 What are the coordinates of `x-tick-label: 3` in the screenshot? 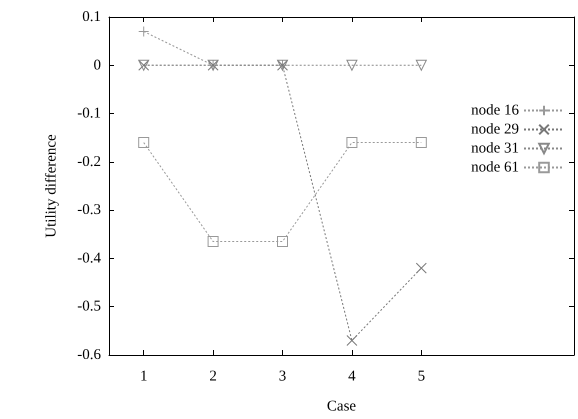 It's located at (282, 376).